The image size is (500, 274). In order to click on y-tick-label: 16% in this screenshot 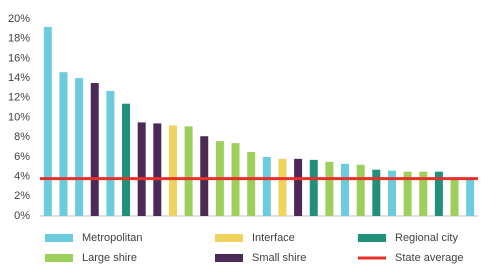, I will do `click(19, 58)`.